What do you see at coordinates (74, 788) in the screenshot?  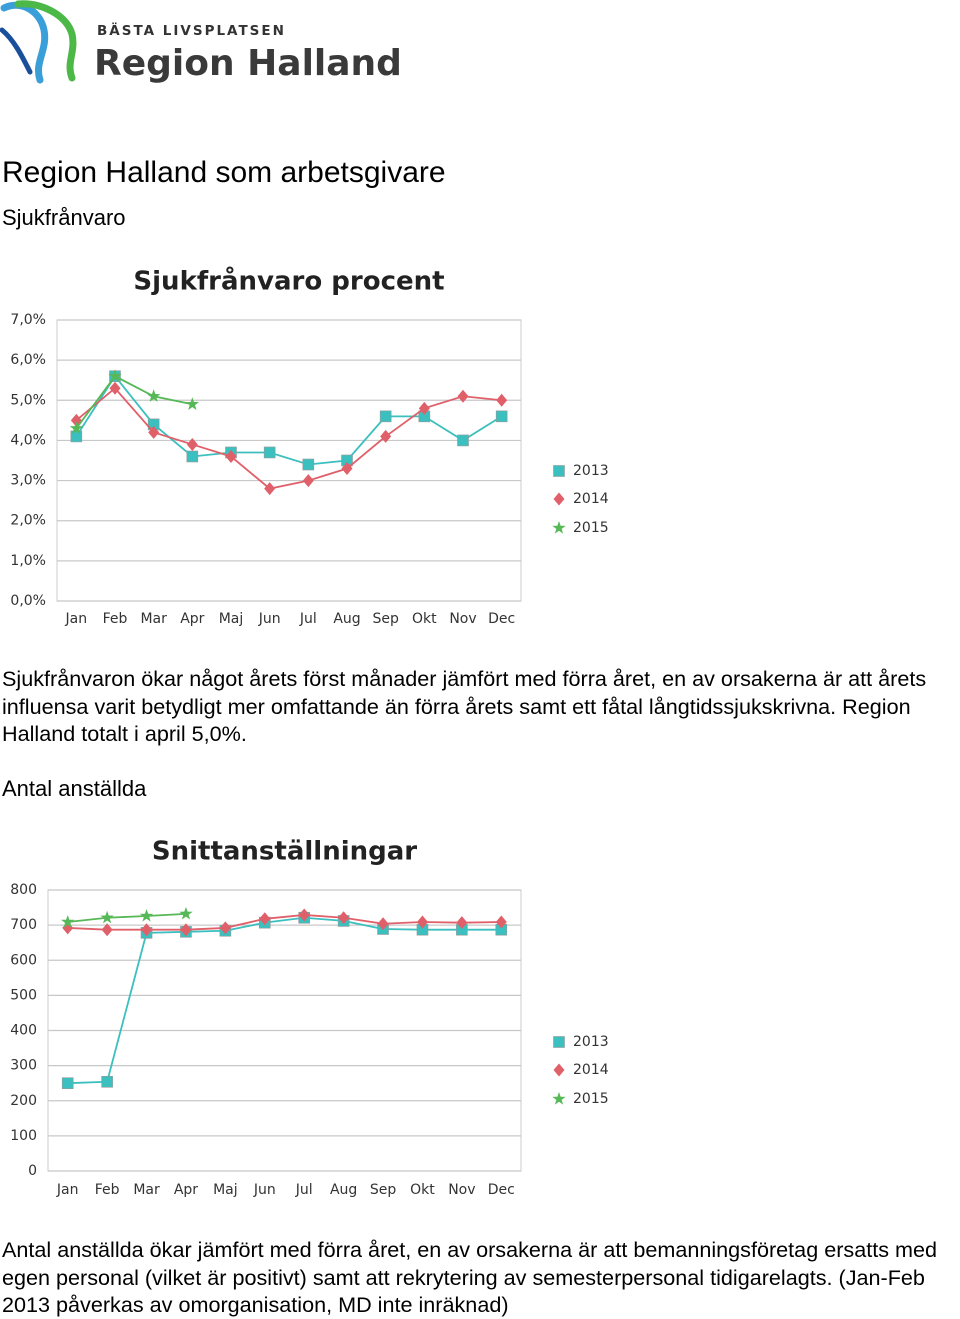 I see `section-heading: Antal anställda` at bounding box center [74, 788].